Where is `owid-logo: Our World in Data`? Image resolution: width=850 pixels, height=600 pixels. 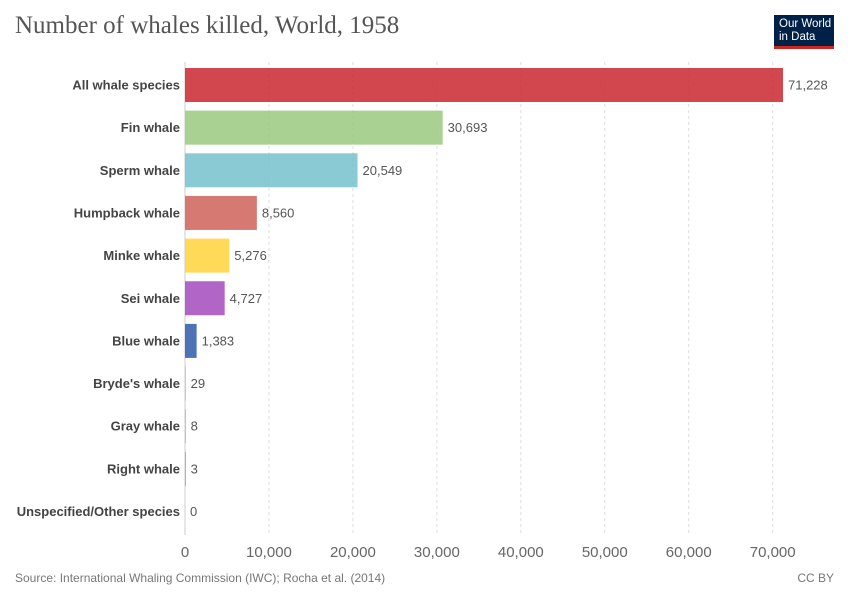
owid-logo: Our World in Data is located at coordinates (804, 32).